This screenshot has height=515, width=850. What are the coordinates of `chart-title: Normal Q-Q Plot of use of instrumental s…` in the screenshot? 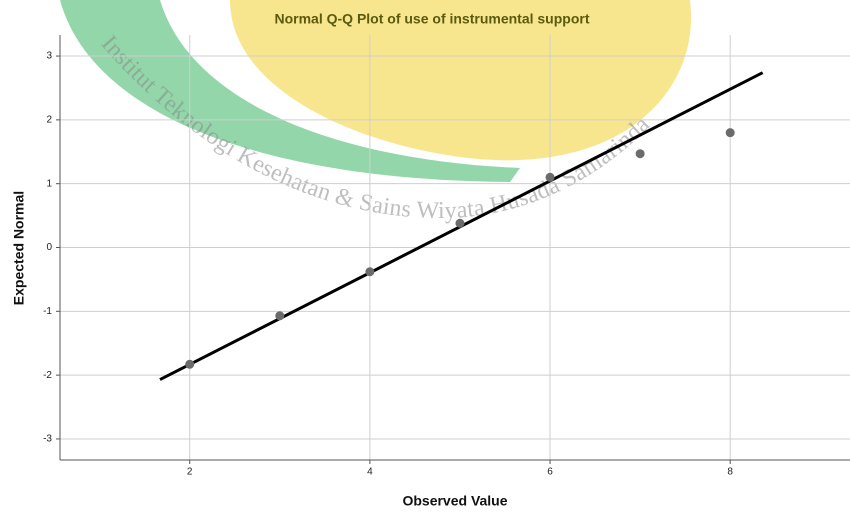 It's located at (431, 19).